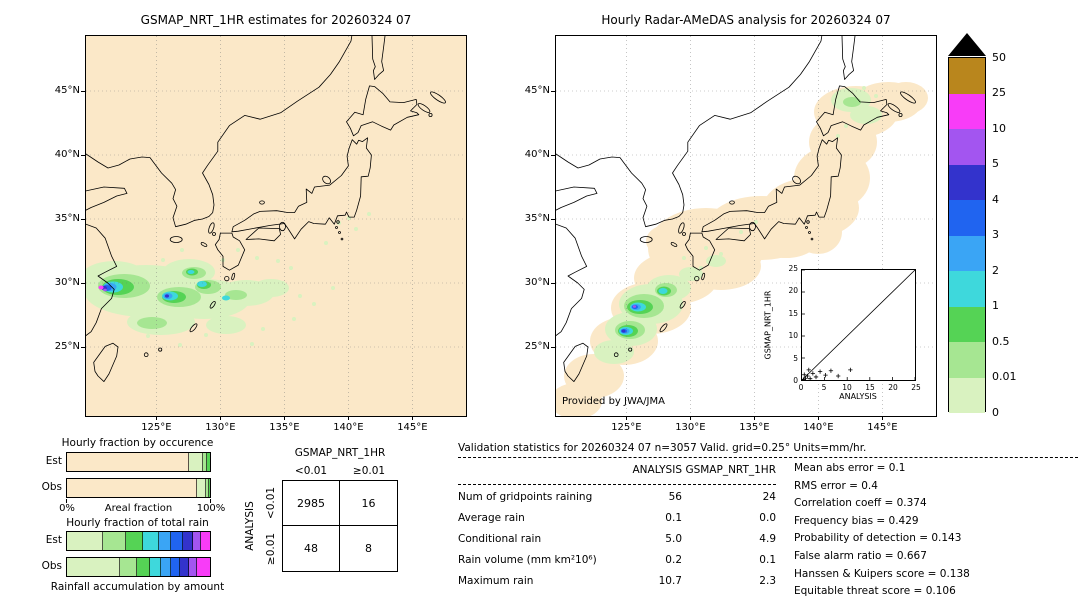 The image size is (1080, 612). What do you see at coordinates (847, 387) in the screenshot?
I see `inset-x-tick-label: 10` at bounding box center [847, 387].